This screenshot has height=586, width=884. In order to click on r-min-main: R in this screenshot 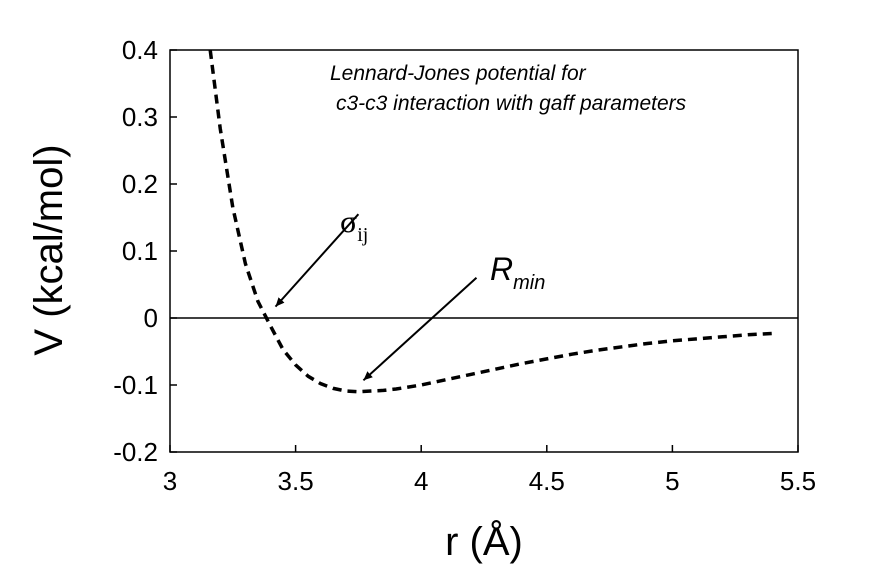, I will do `click(501, 269)`.